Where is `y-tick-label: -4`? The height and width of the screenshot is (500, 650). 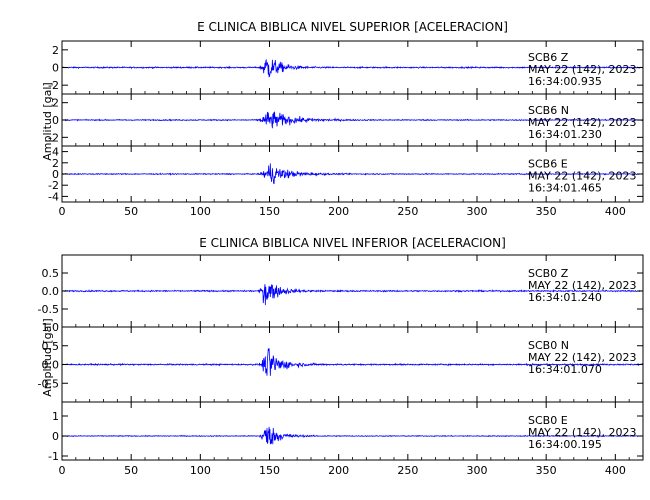 y-tick-label: -4 is located at coordinates (53, 196).